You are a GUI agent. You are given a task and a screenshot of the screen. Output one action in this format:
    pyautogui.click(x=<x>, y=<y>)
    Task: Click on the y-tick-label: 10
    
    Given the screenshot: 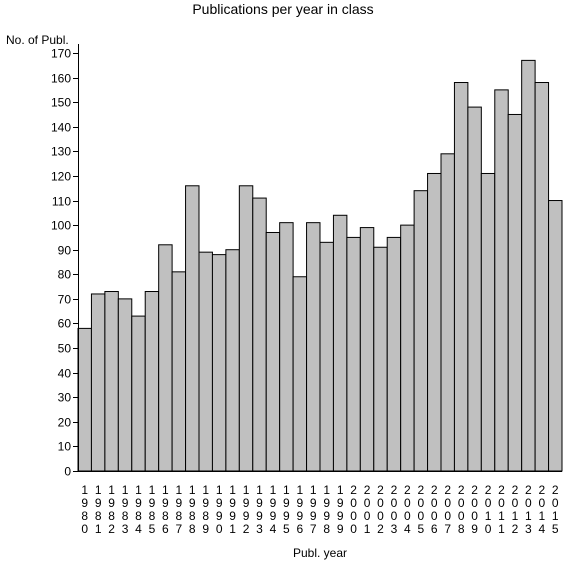 What is the action you would take?
    pyautogui.click(x=65, y=447)
    